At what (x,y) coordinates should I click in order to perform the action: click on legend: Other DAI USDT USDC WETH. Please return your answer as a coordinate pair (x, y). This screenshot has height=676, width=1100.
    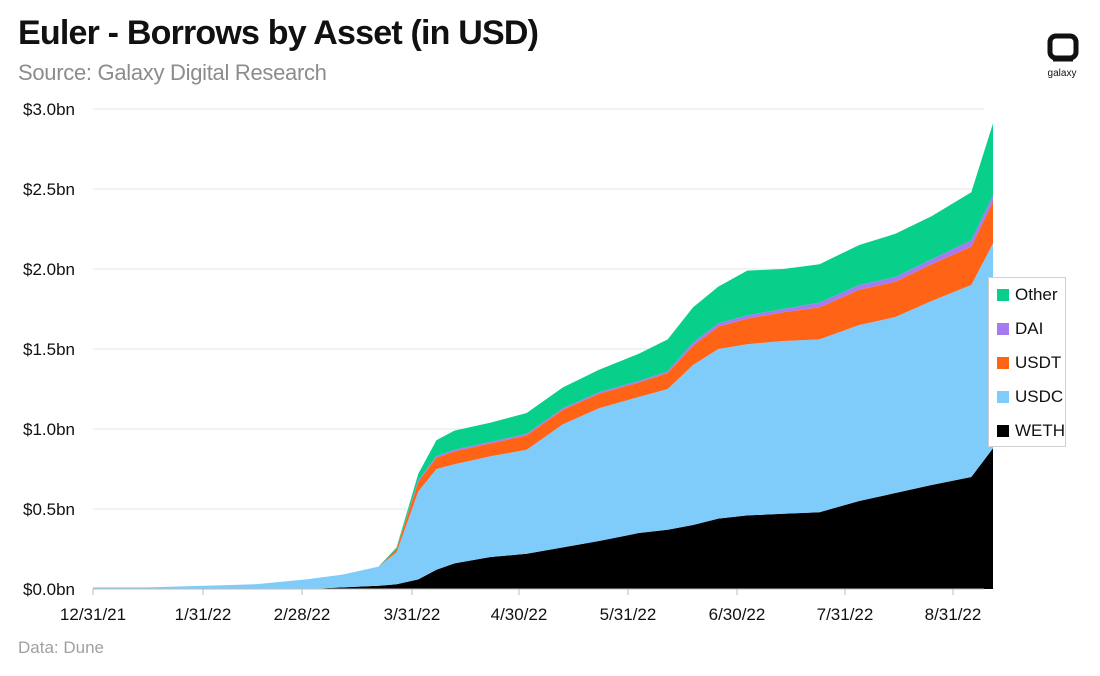
    Looking at the image, I should click on (1027, 362).